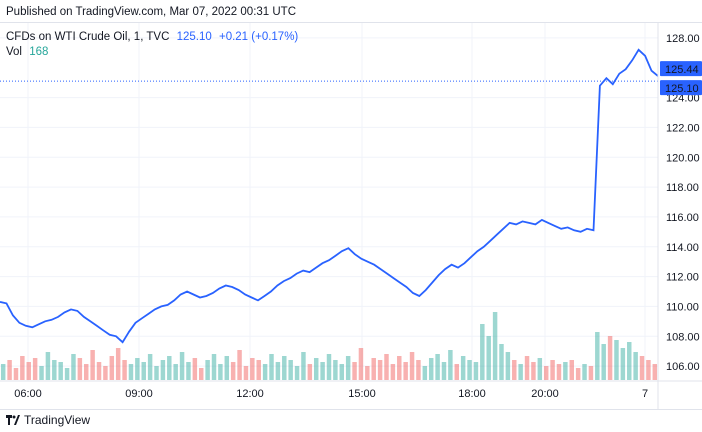 This screenshot has width=702, height=432. Describe the element at coordinates (682, 188) in the screenshot. I see `y-tick-label: 118.00` at that location.